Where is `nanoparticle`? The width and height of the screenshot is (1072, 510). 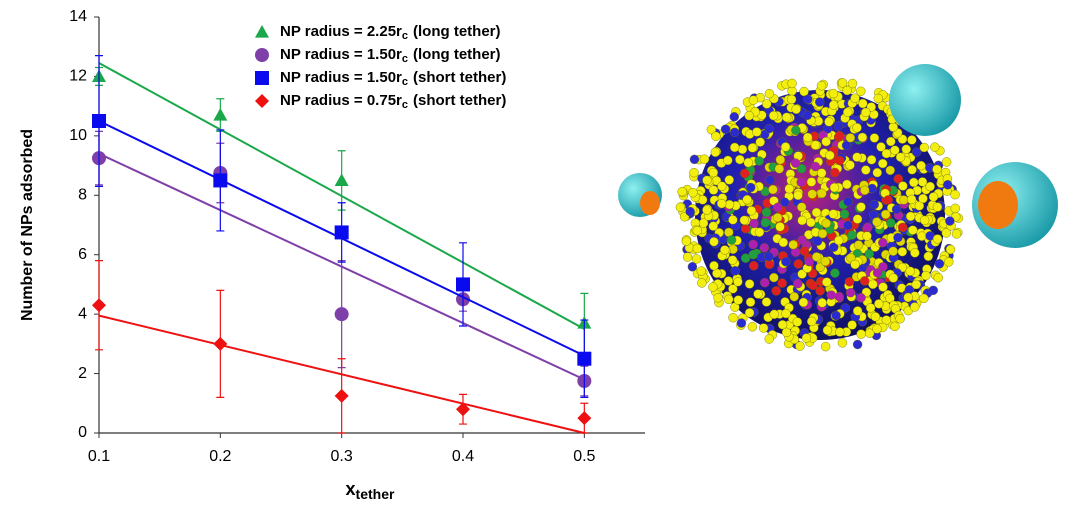 nanoparticle is located at coordinates (925, 100).